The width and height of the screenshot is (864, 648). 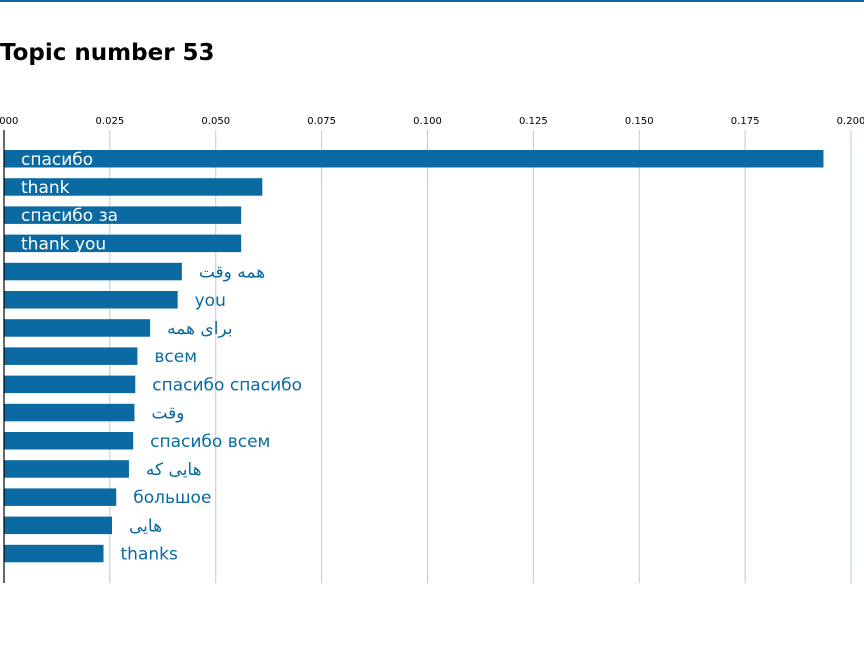 I want to click on bar-label: thank you, so click(x=63, y=244).